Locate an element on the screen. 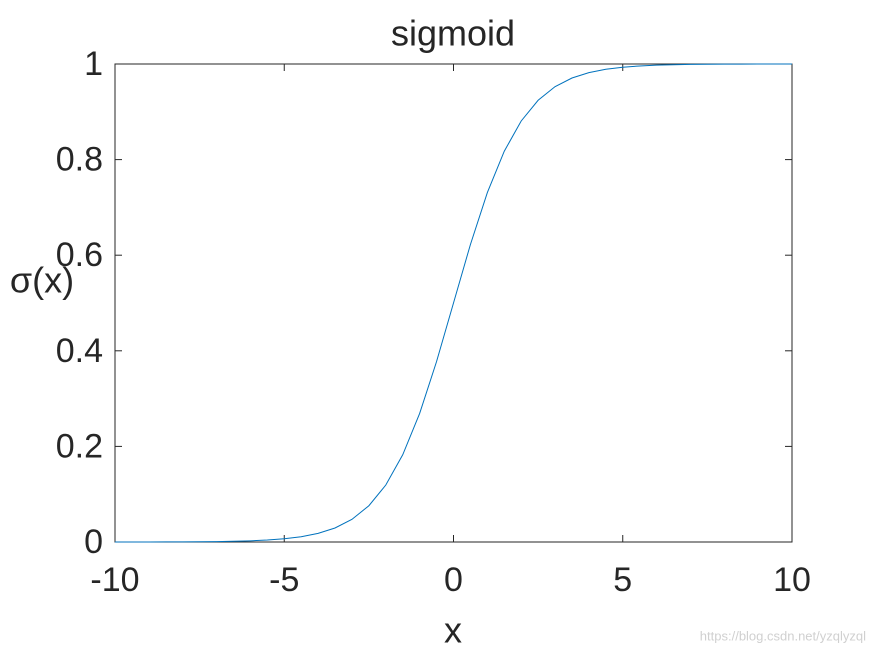  x-tick-label: 5 is located at coordinates (622, 580).